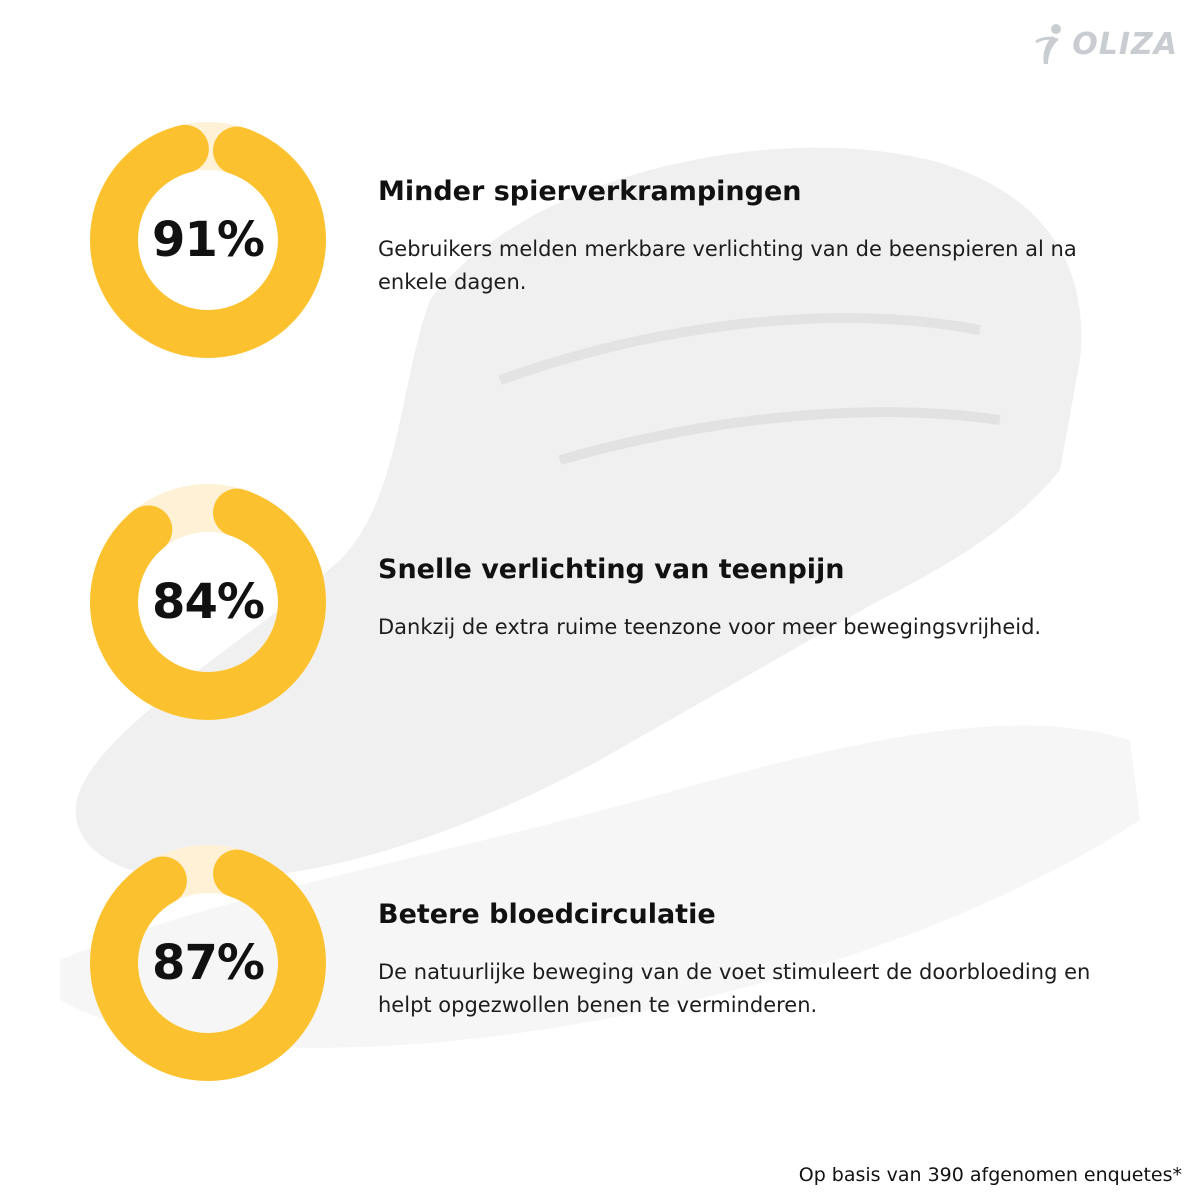  I want to click on stat-percentage: 87%, so click(208, 963).